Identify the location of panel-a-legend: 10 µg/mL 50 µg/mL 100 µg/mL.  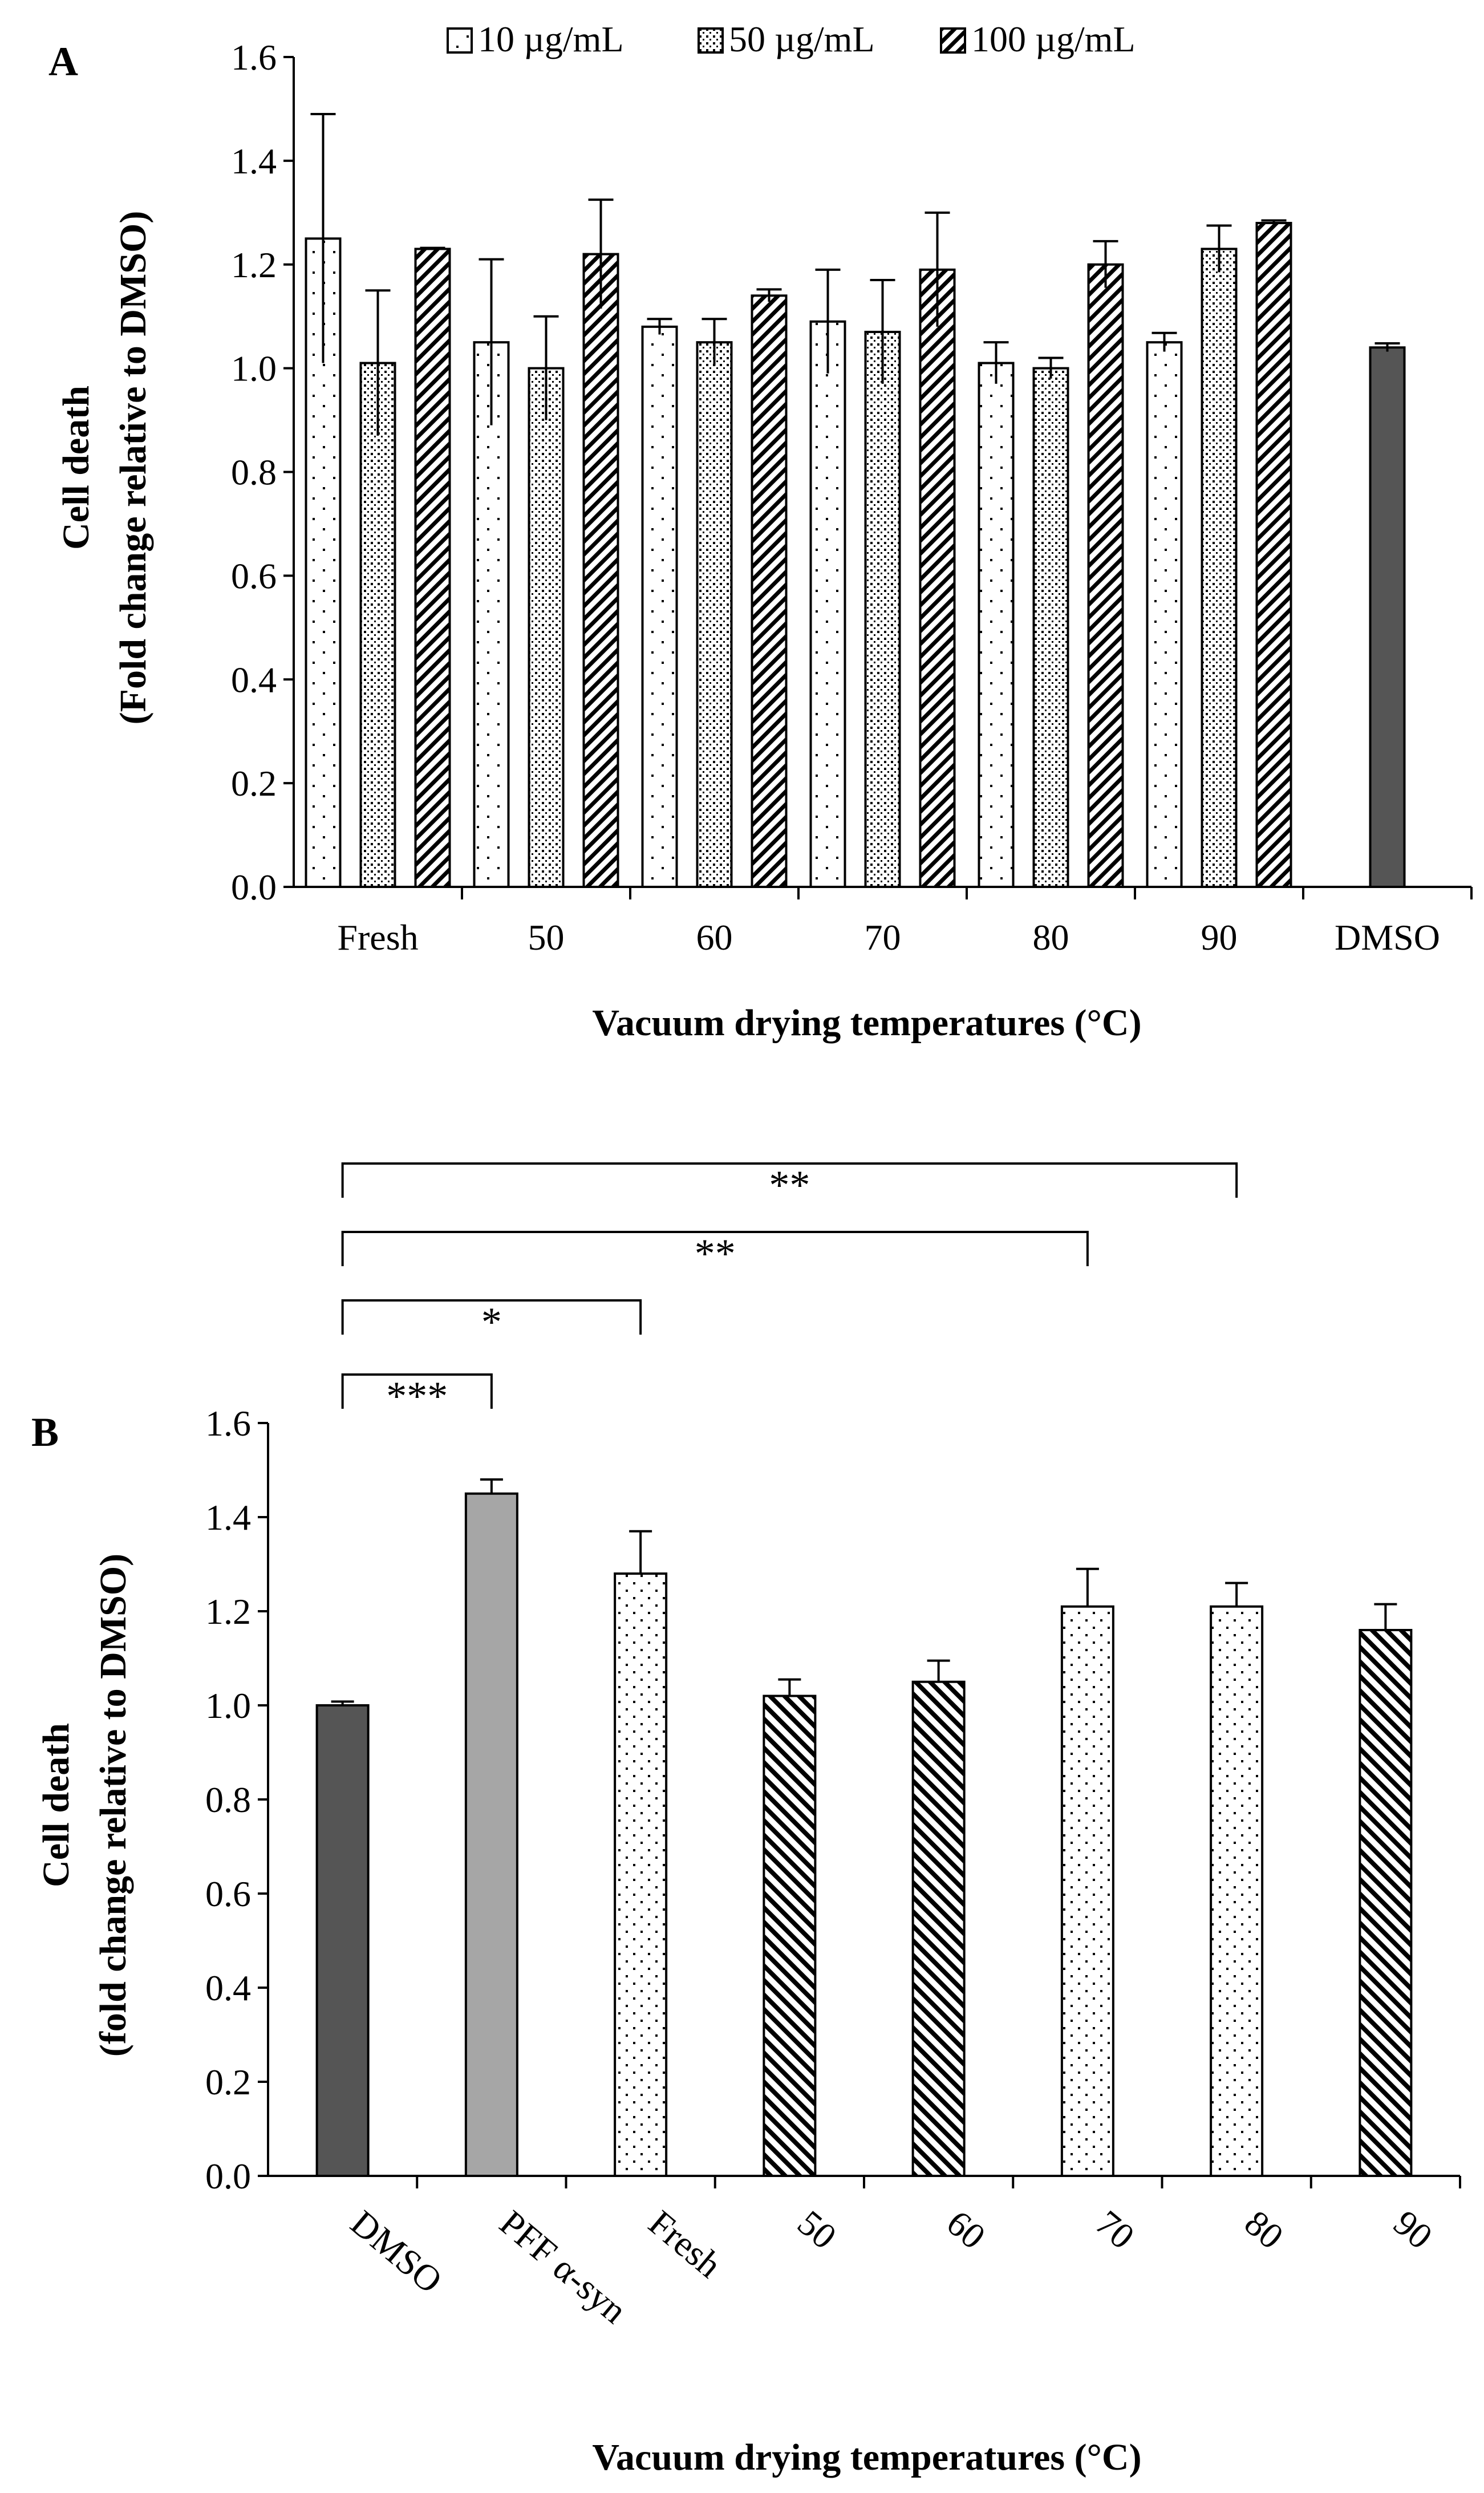
(791, 39).